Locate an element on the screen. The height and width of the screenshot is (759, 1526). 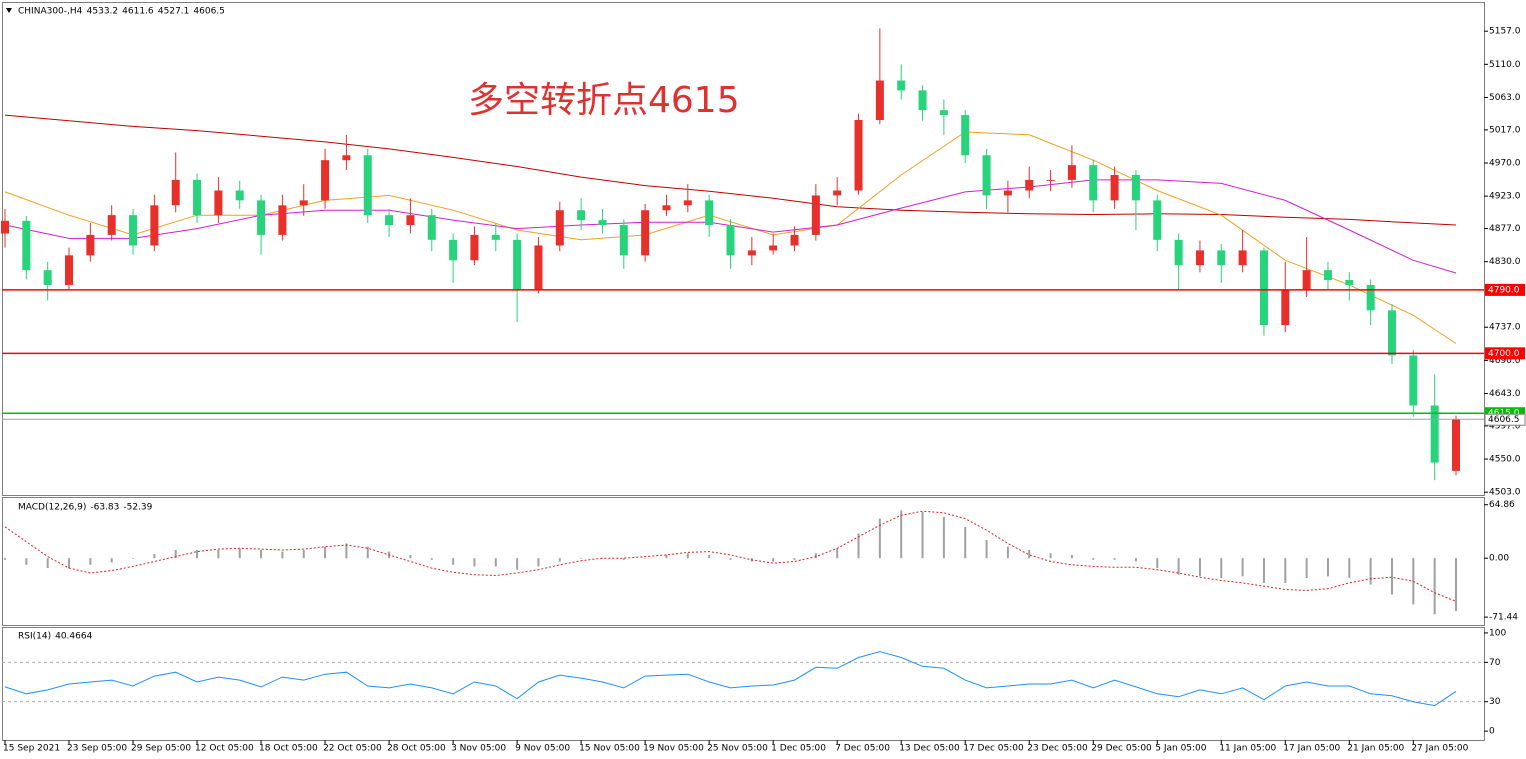
x-tick-label: 18 Oct 05:00 is located at coordinates (288, 749).